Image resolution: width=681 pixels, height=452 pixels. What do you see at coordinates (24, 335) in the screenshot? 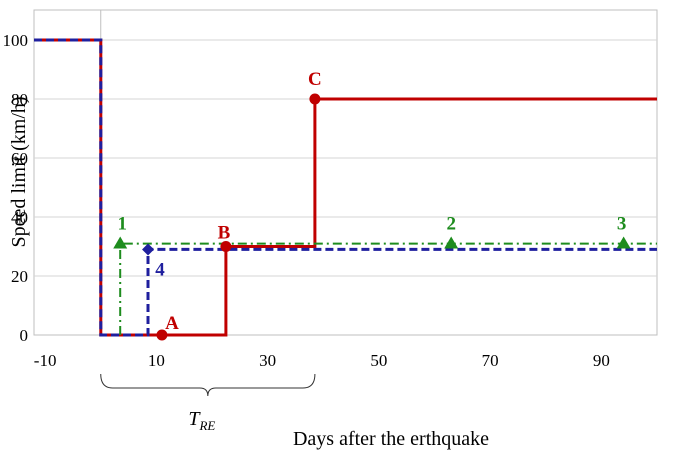
I see `y-tick-label: 0` at bounding box center [24, 335].